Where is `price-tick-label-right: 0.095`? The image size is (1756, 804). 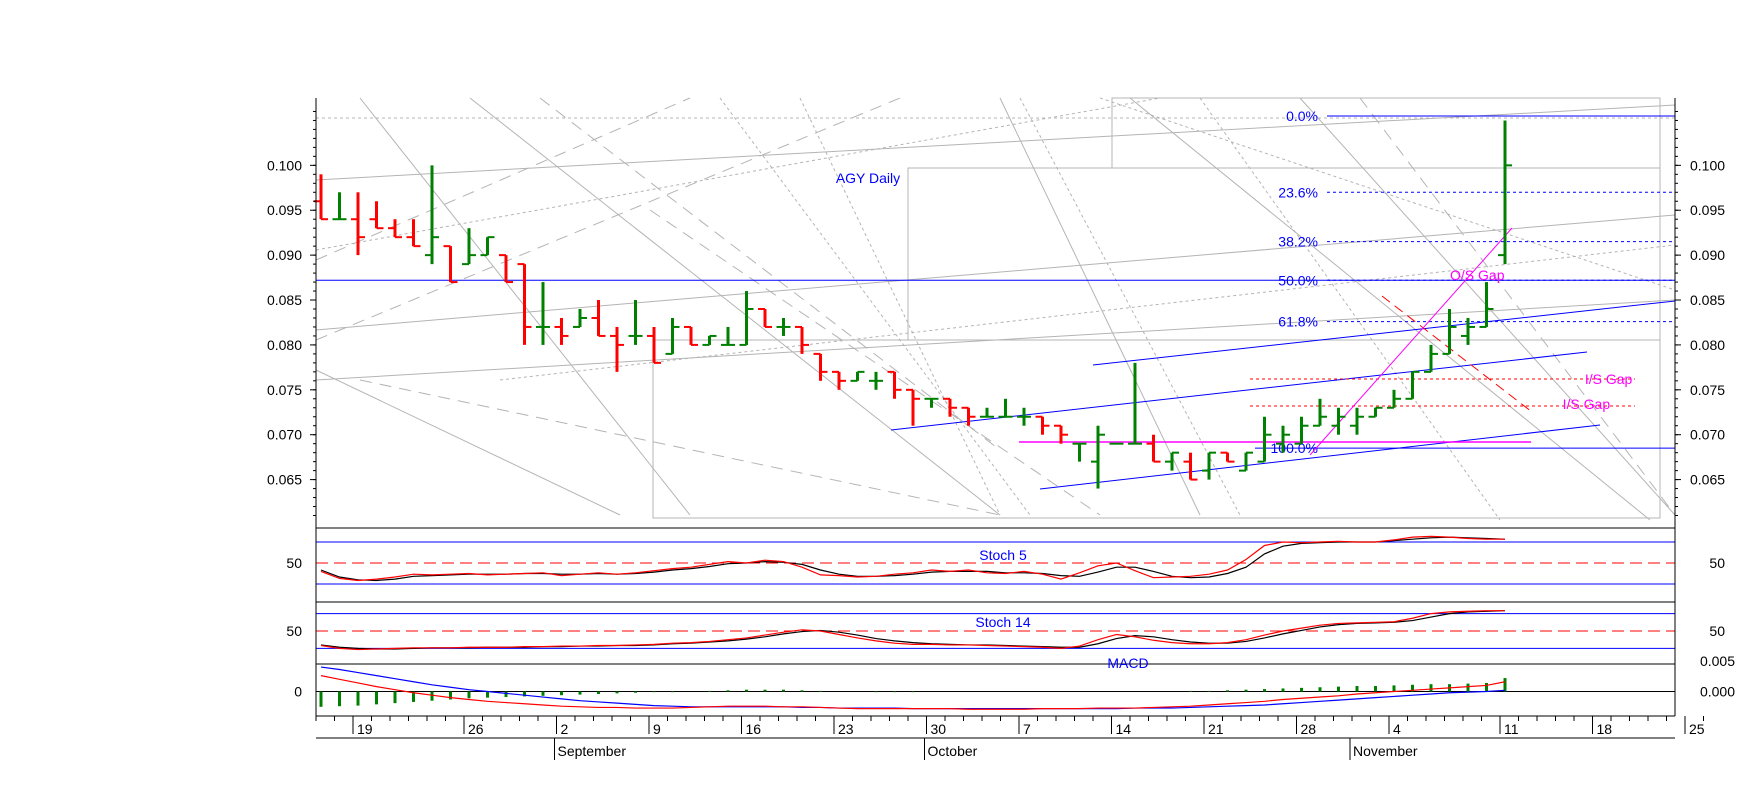 price-tick-label-right: 0.095 is located at coordinates (1707, 210).